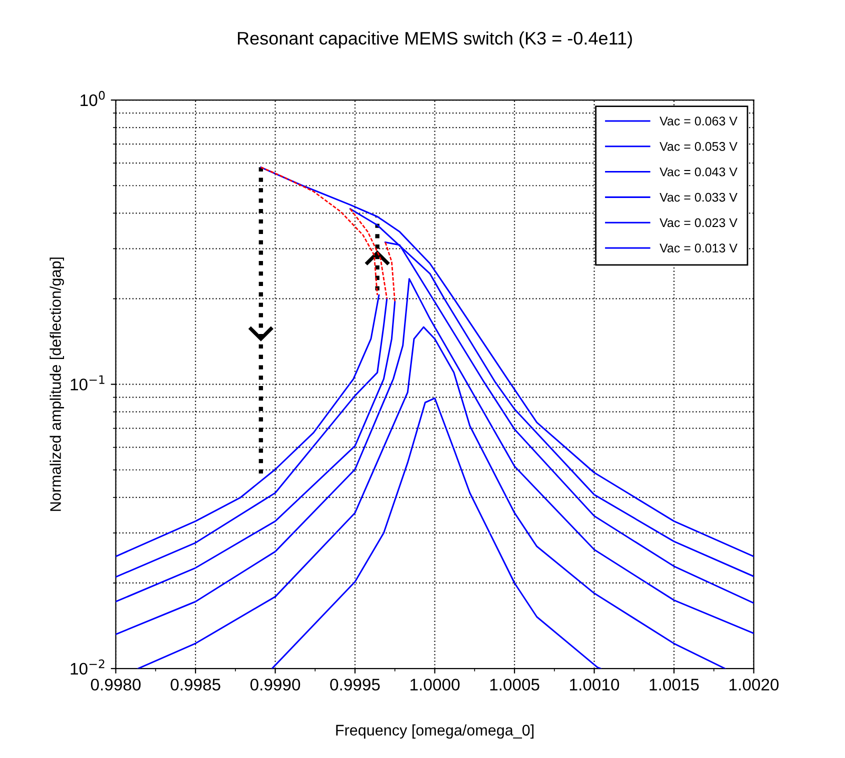  What do you see at coordinates (674, 684) in the screenshot?
I see `x-tick-label: 1.0015` at bounding box center [674, 684].